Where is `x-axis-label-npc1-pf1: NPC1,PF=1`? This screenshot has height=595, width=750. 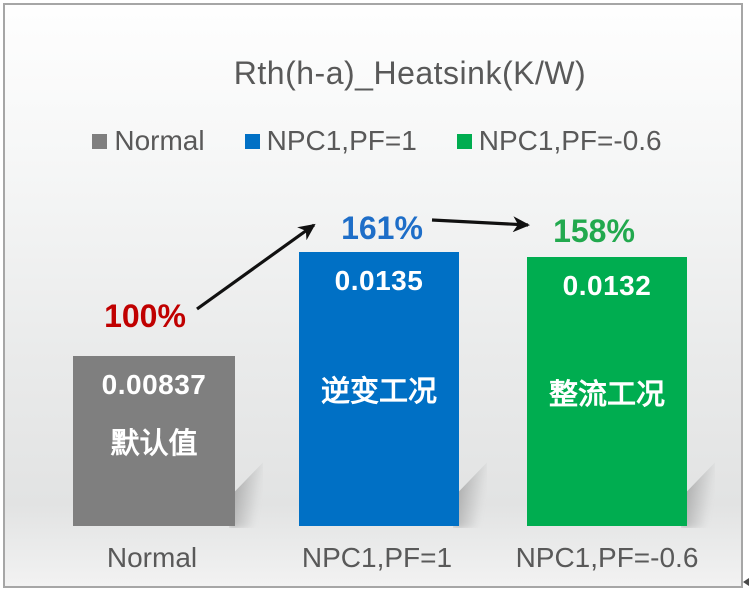 x-axis-label-npc1-pf1: NPC1,PF=1 is located at coordinates (377, 557).